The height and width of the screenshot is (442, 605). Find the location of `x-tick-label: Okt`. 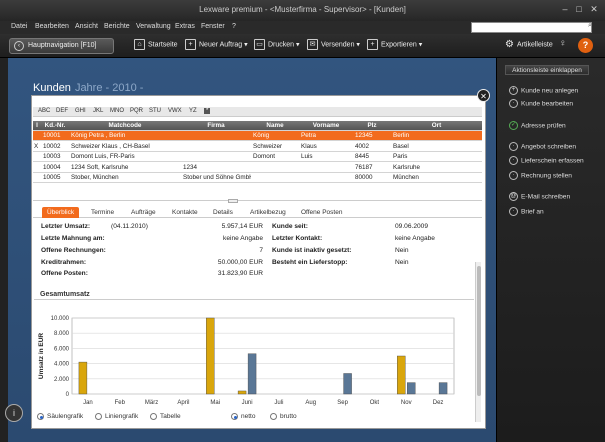

x-tick-label: Okt is located at coordinates (375, 403).